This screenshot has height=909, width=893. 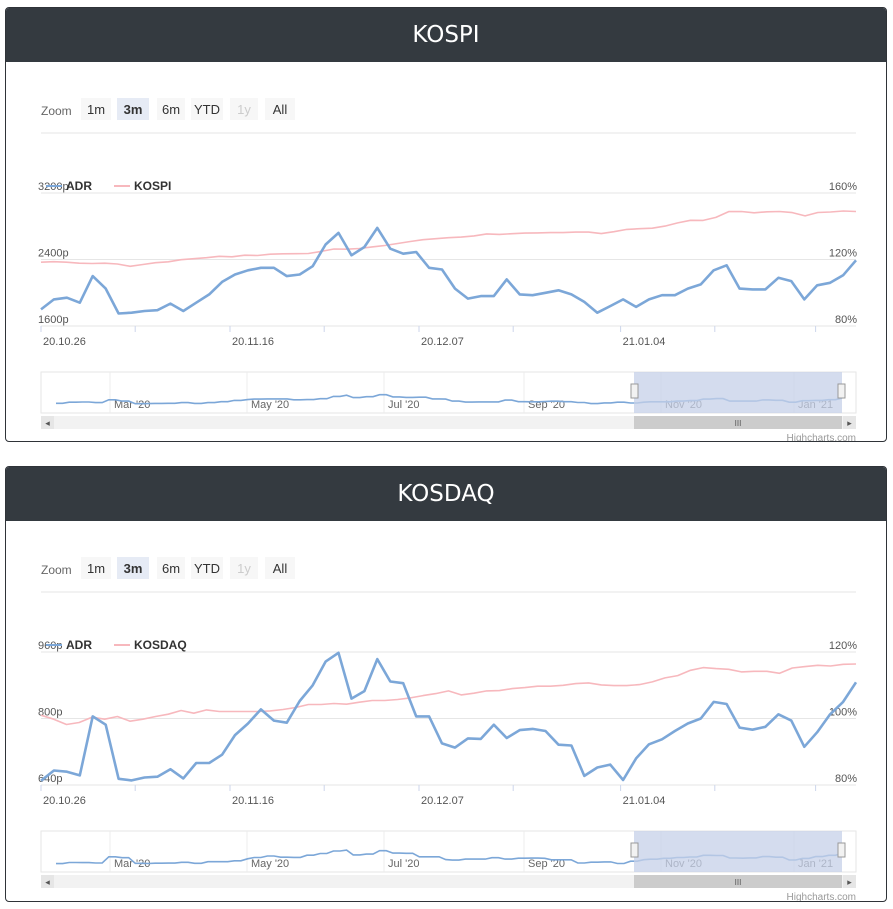 What do you see at coordinates (50, 713) in the screenshot?
I see `left-axis-label: 800p` at bounding box center [50, 713].